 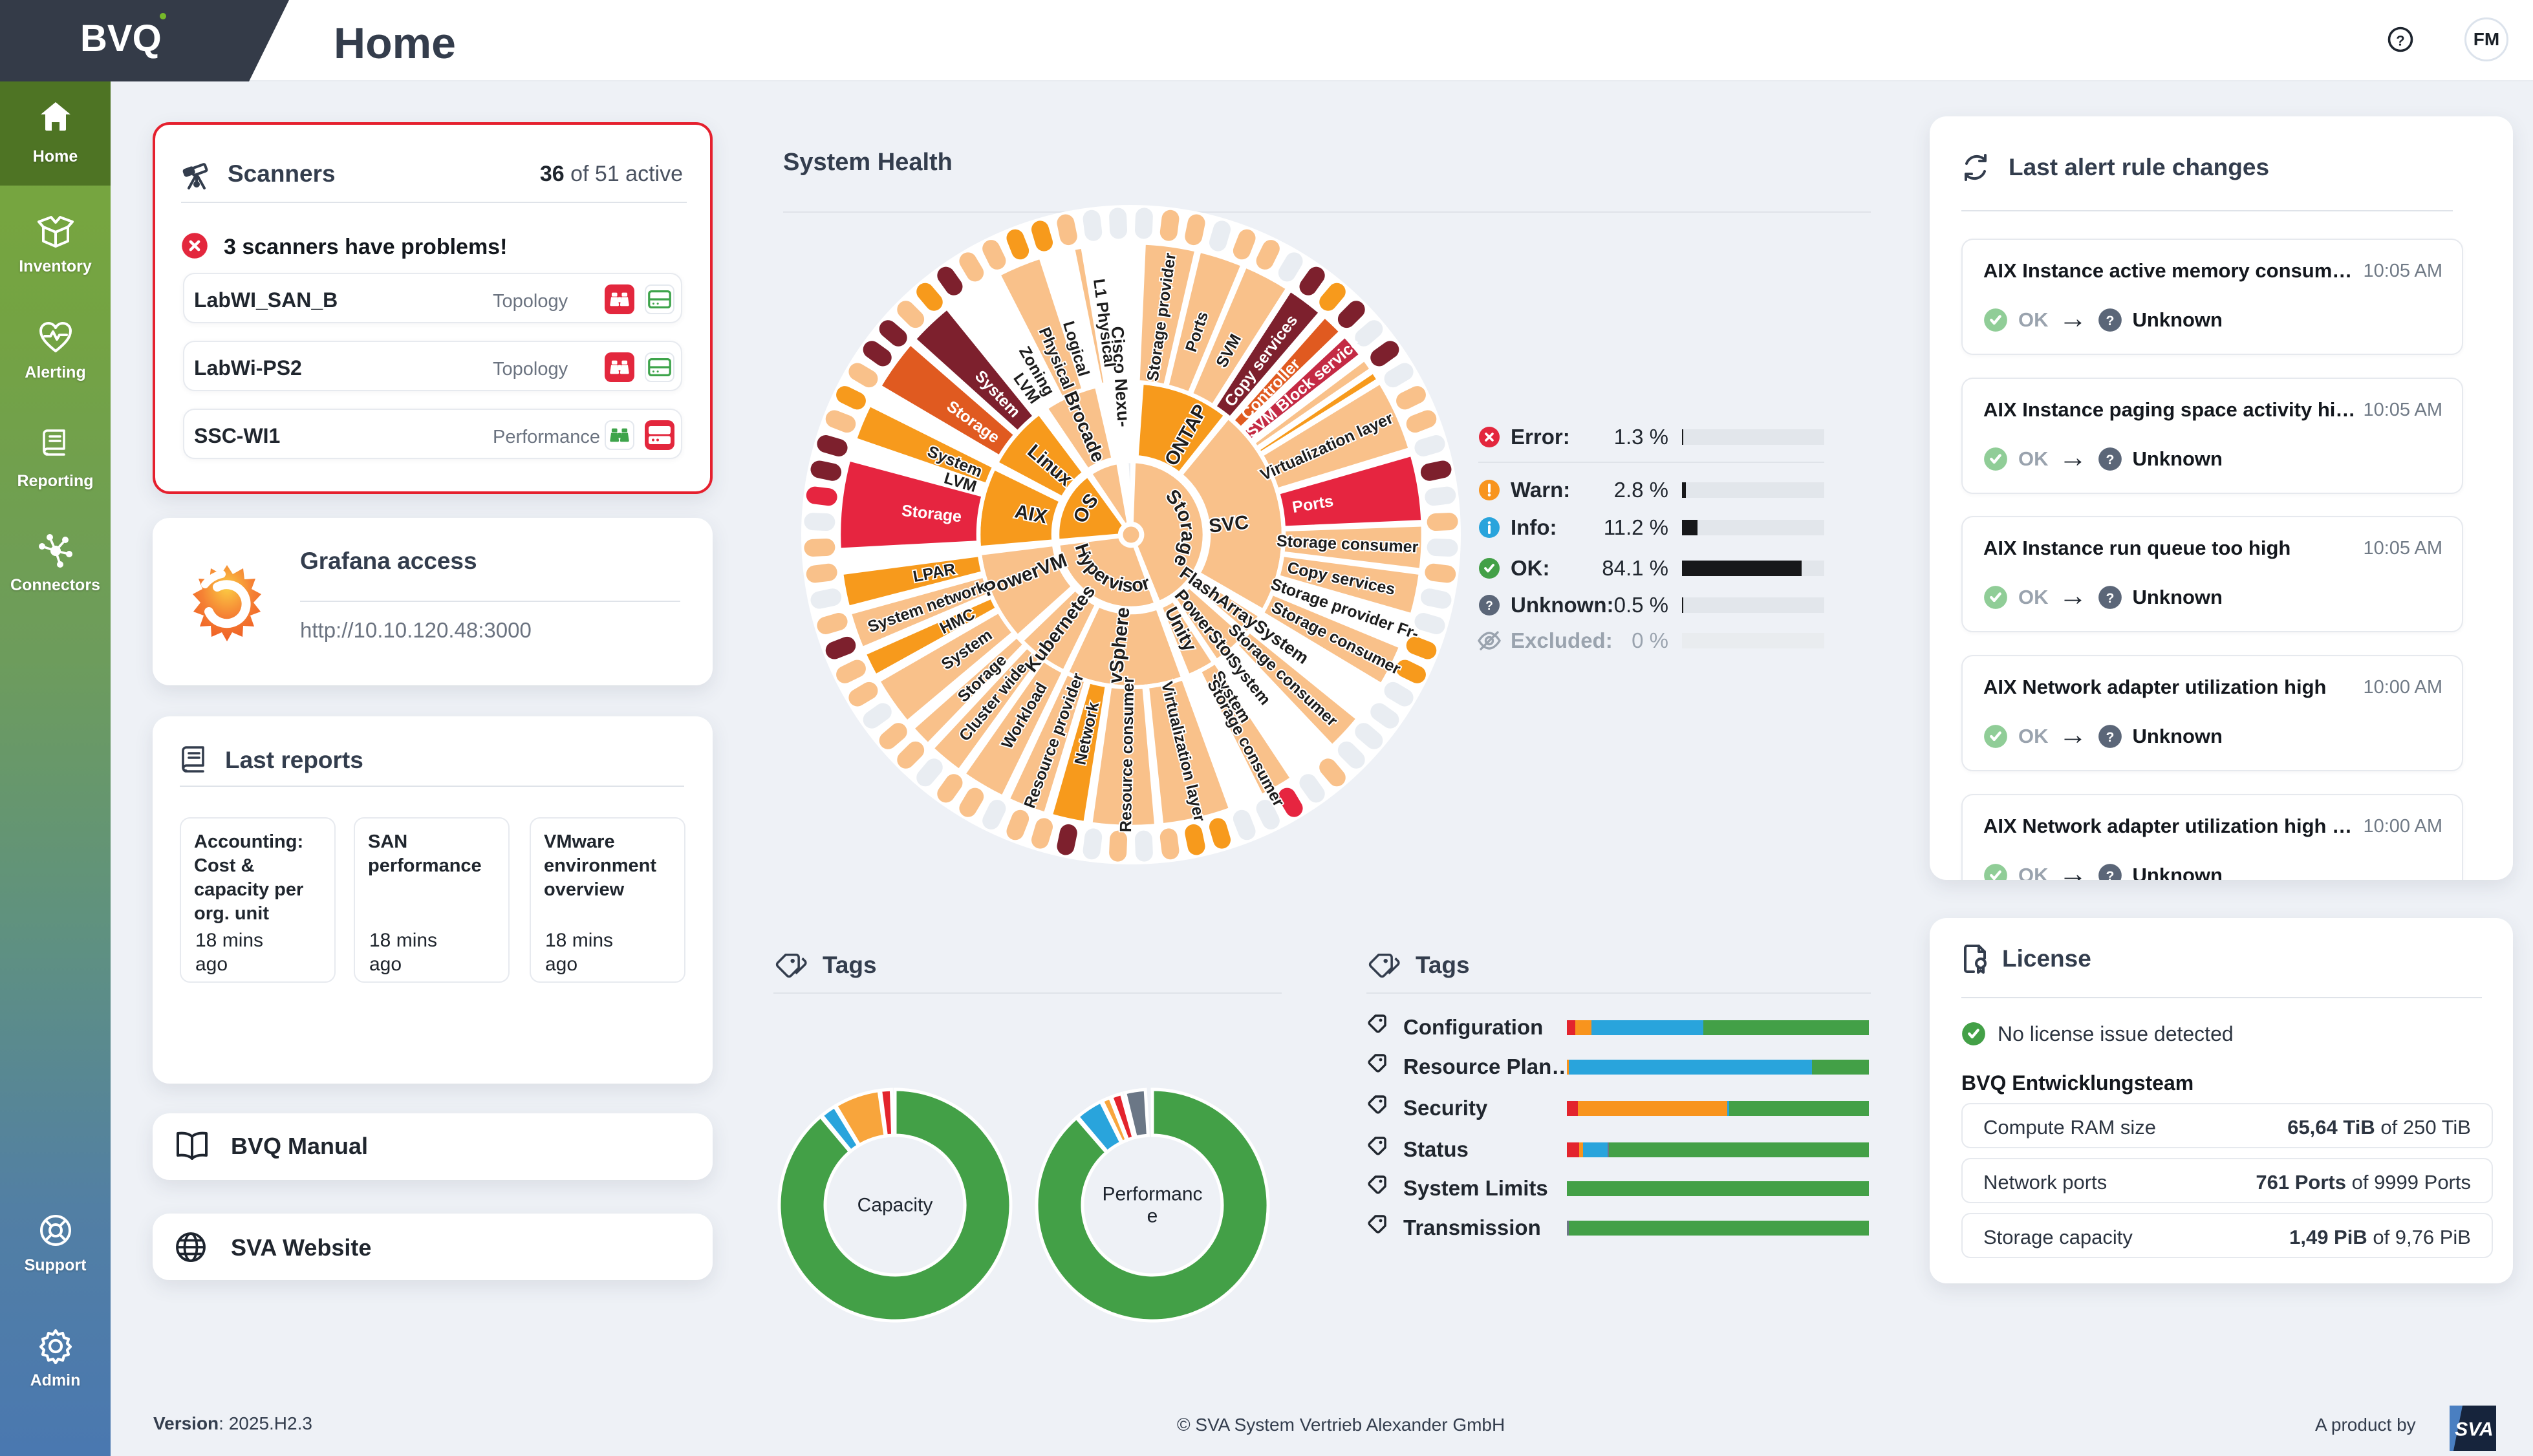 I want to click on svg-text: SVC, so click(x=1229, y=524).